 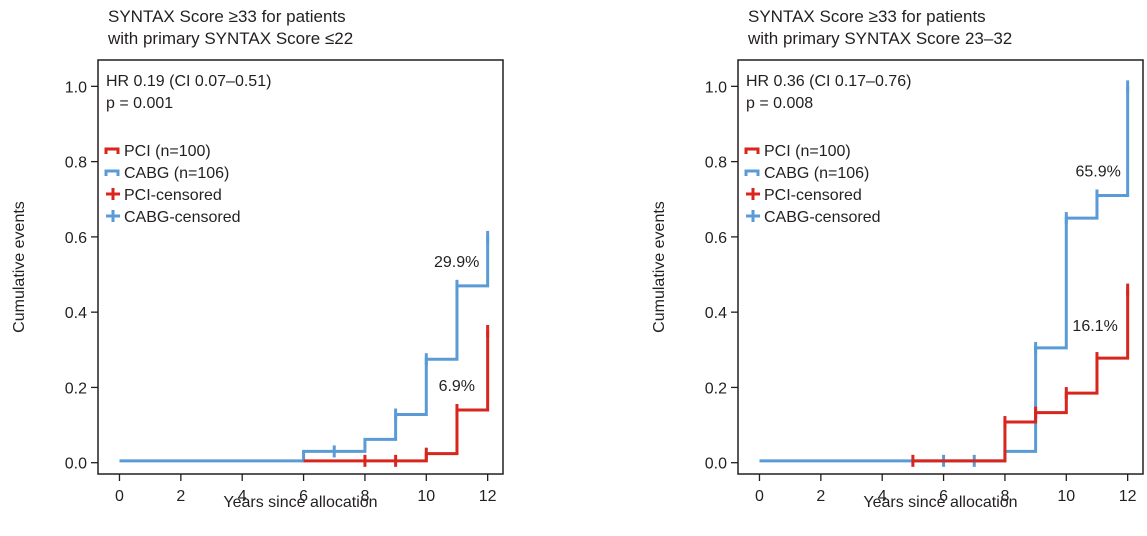 What do you see at coordinates (76, 87) in the screenshot?
I see `left-ytick-label-5: 1.0` at bounding box center [76, 87].